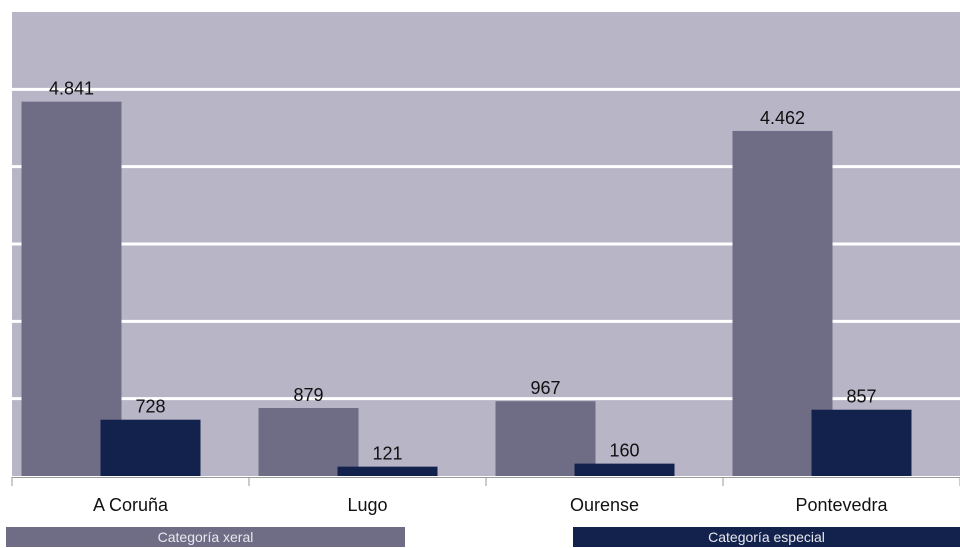 This screenshot has width=960, height=548. Describe the element at coordinates (150, 407) in the screenshot. I see `data-label: 728` at that location.